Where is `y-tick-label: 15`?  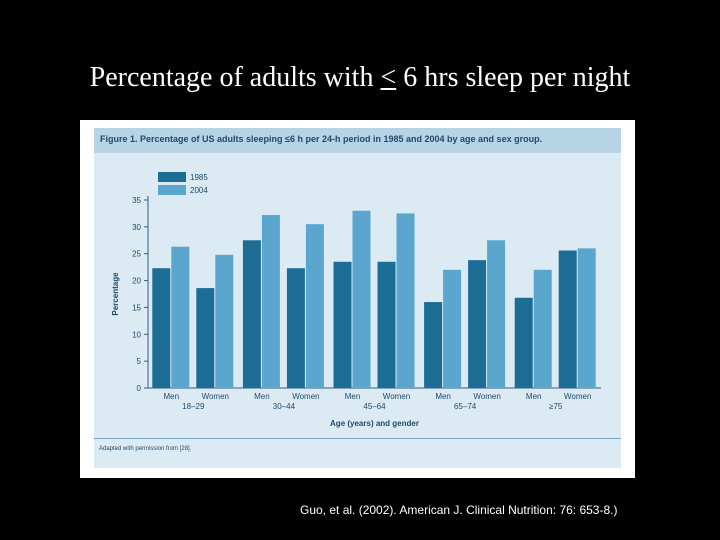
y-tick-label: 15 is located at coordinates (136, 307).